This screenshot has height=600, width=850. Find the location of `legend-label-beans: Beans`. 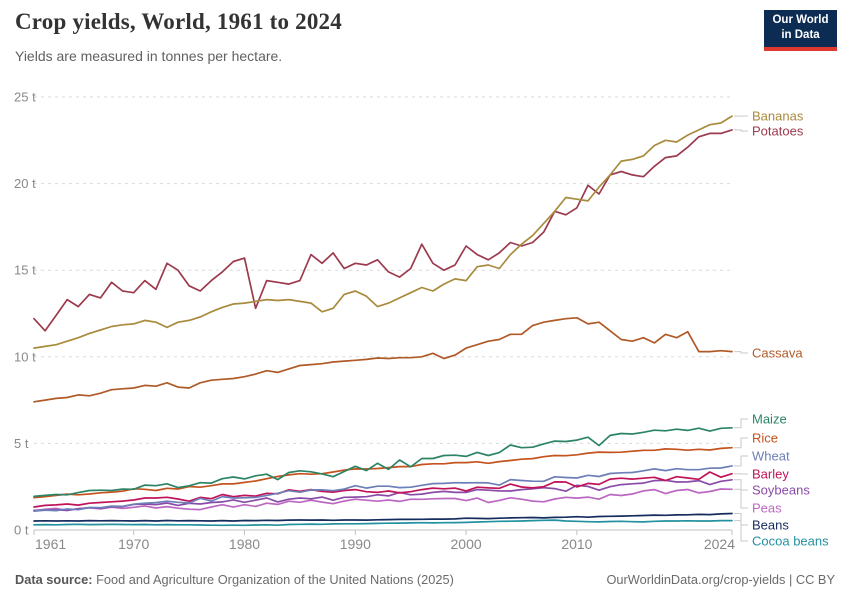

legend-label-beans: Beans is located at coordinates (770, 525).